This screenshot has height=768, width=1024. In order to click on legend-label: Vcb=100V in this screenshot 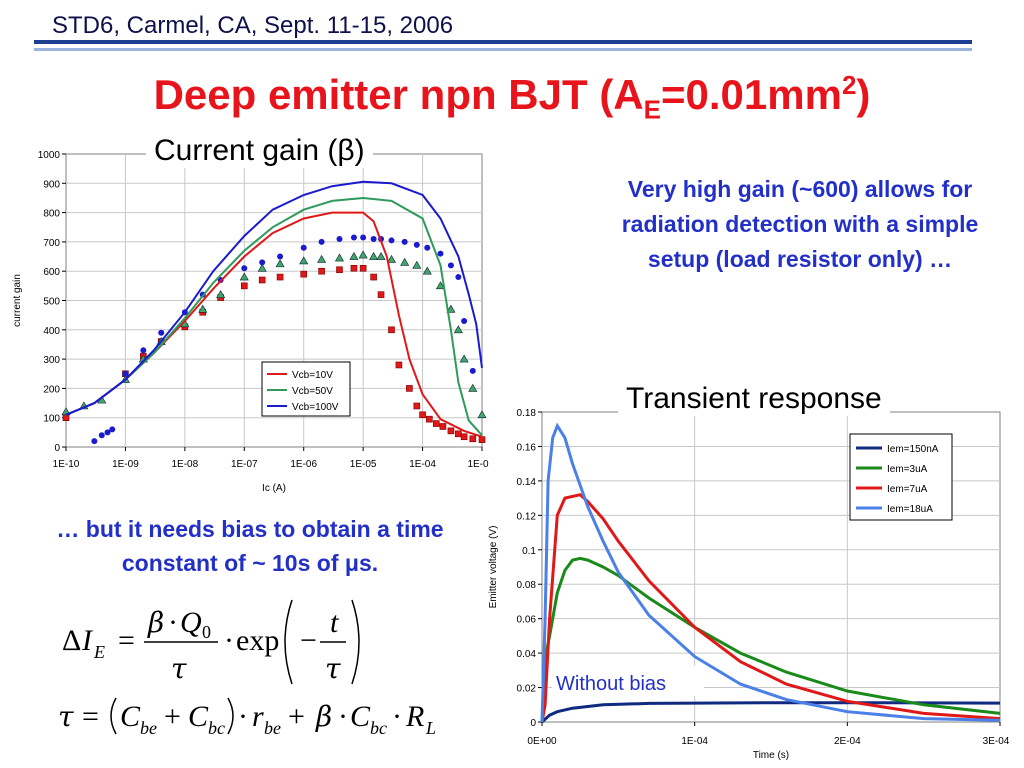, I will do `click(315, 407)`.